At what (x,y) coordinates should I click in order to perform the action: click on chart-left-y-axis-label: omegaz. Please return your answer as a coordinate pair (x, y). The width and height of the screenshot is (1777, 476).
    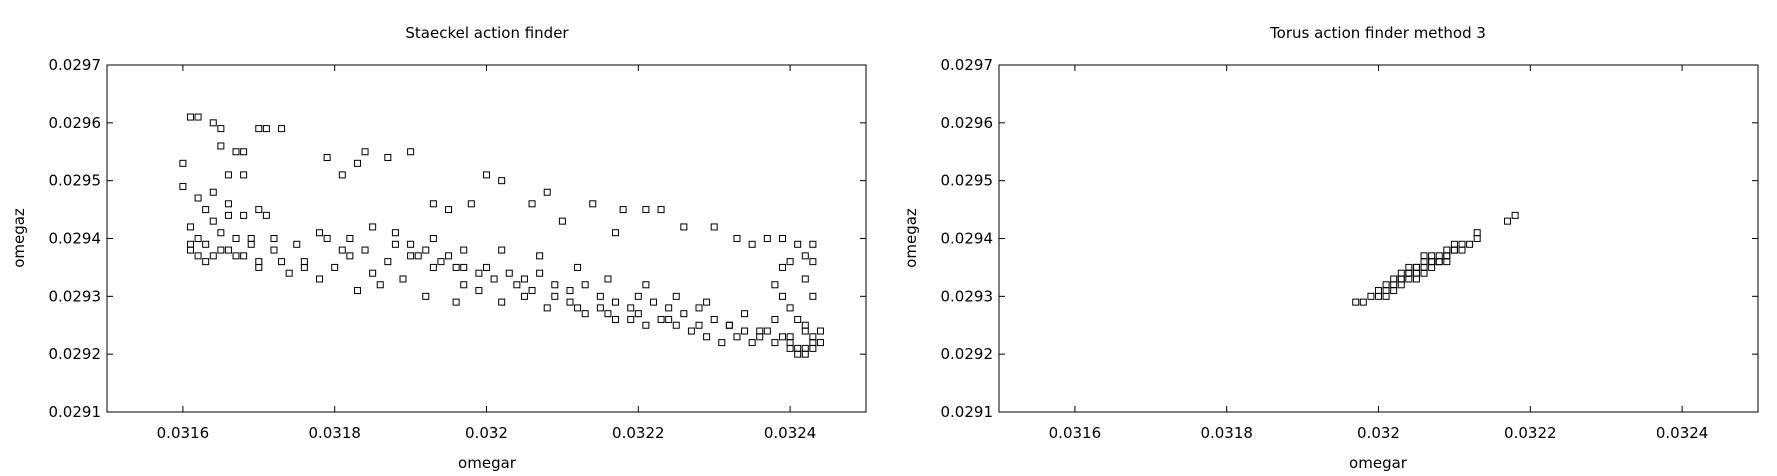
    Looking at the image, I should click on (19, 238).